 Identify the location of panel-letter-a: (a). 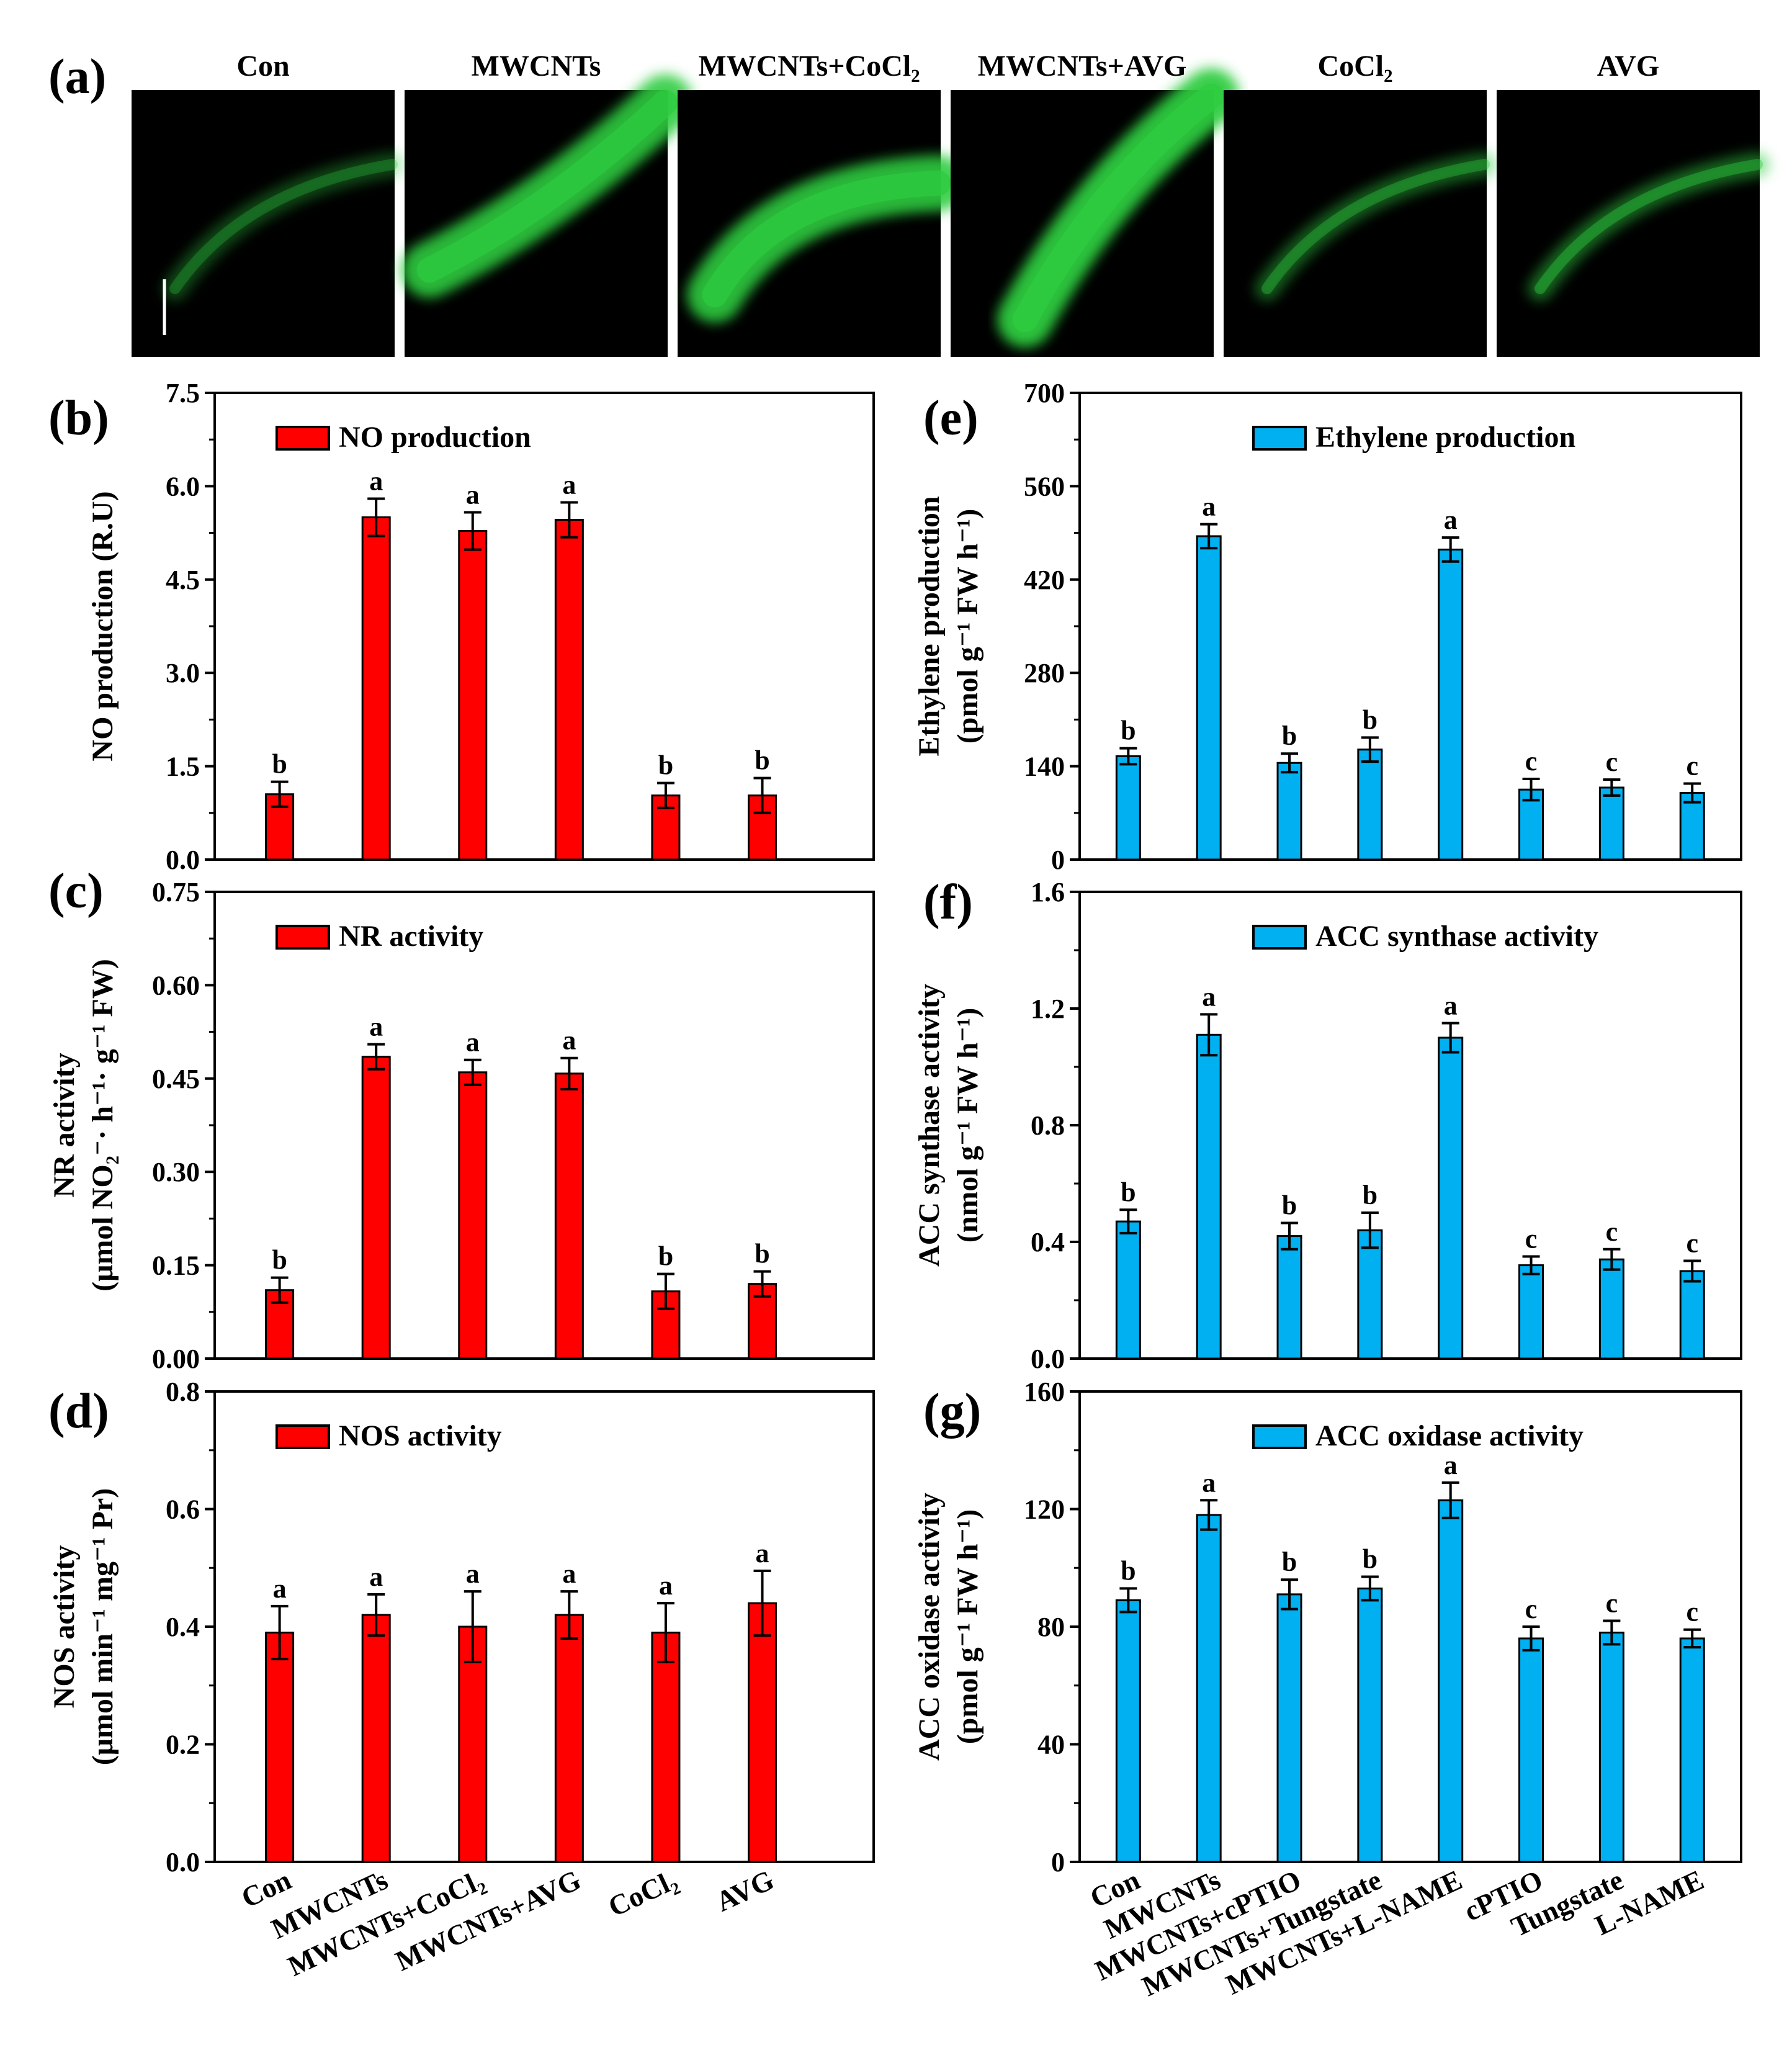
(77, 77).